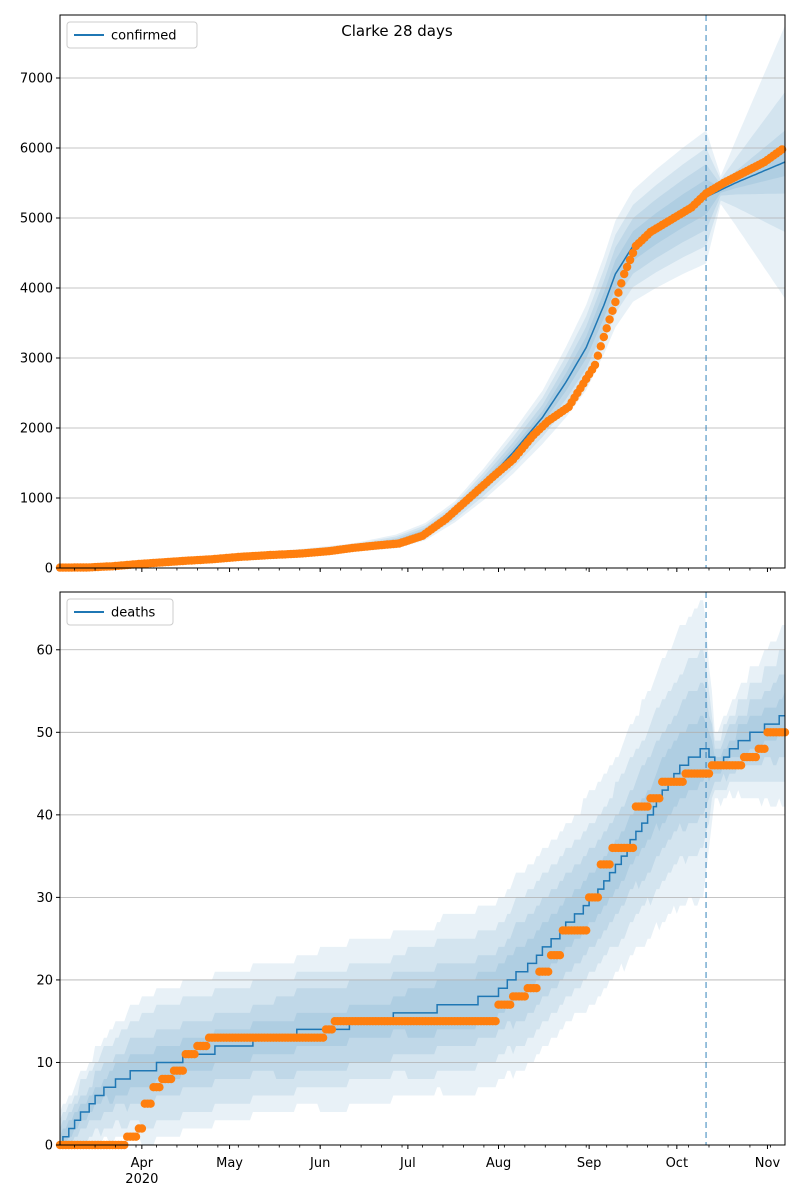  What do you see at coordinates (44, 898) in the screenshot?
I see `y-tick-label: 30` at bounding box center [44, 898].